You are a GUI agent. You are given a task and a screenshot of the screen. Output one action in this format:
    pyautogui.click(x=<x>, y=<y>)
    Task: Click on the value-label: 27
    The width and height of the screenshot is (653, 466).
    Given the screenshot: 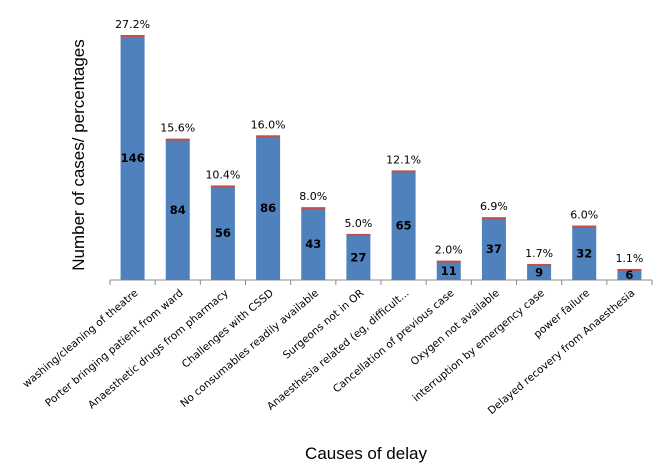 What is the action you would take?
    pyautogui.click(x=358, y=257)
    